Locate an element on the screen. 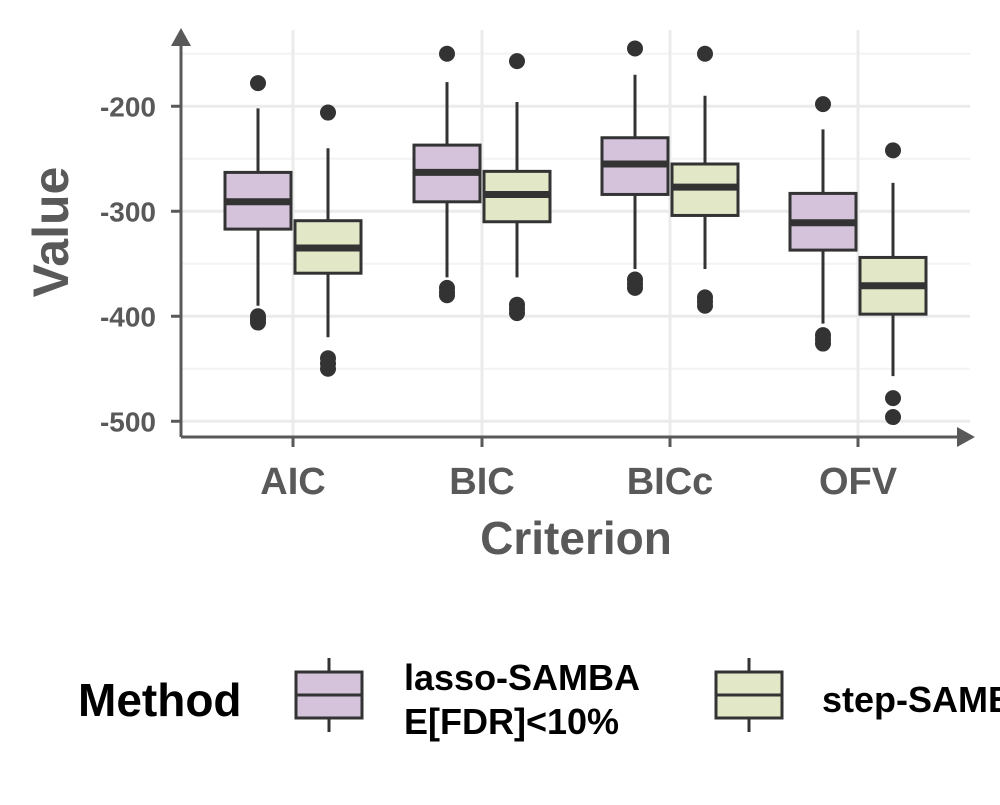 This screenshot has width=1000, height=805. x-tick-label: OFV is located at coordinates (858, 482).